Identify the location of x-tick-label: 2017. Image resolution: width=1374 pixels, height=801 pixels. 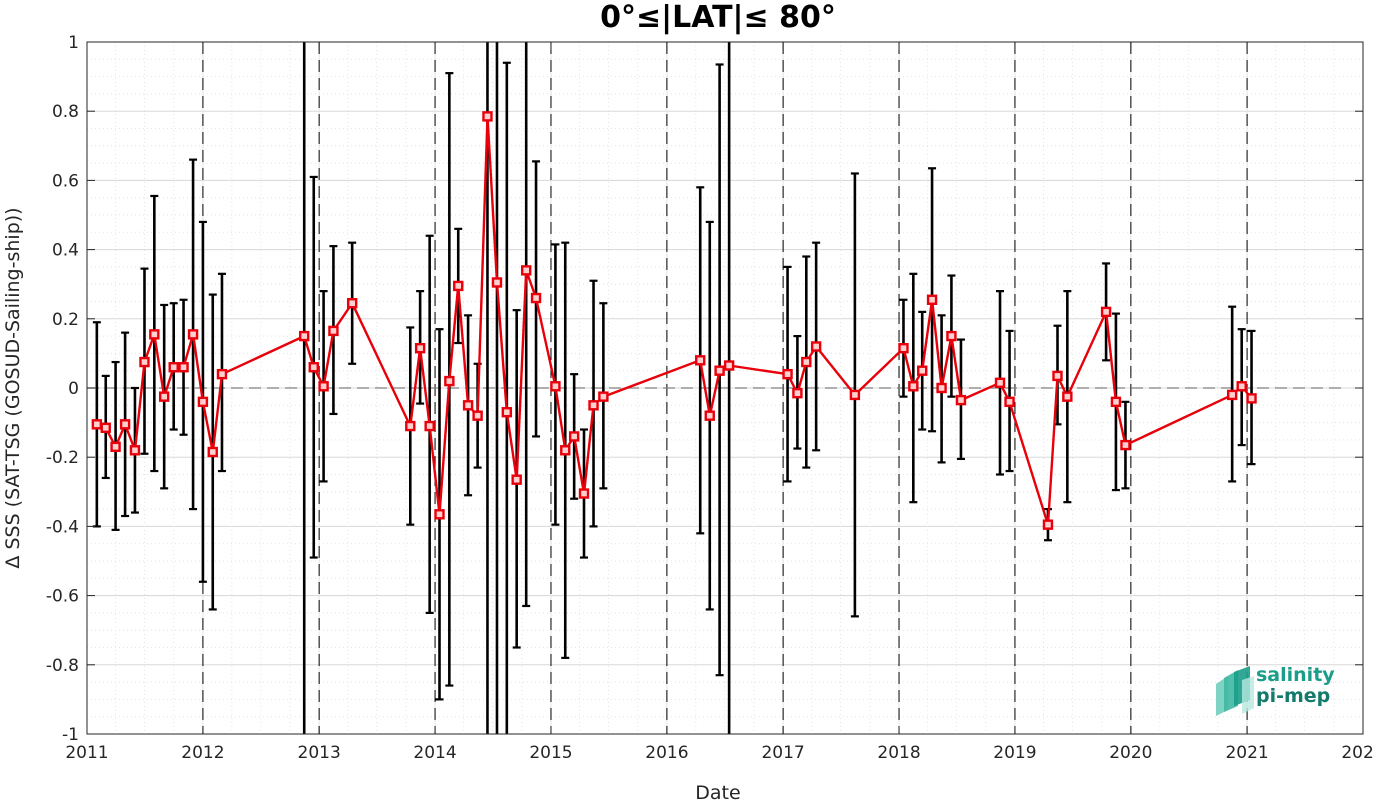
(782, 753).